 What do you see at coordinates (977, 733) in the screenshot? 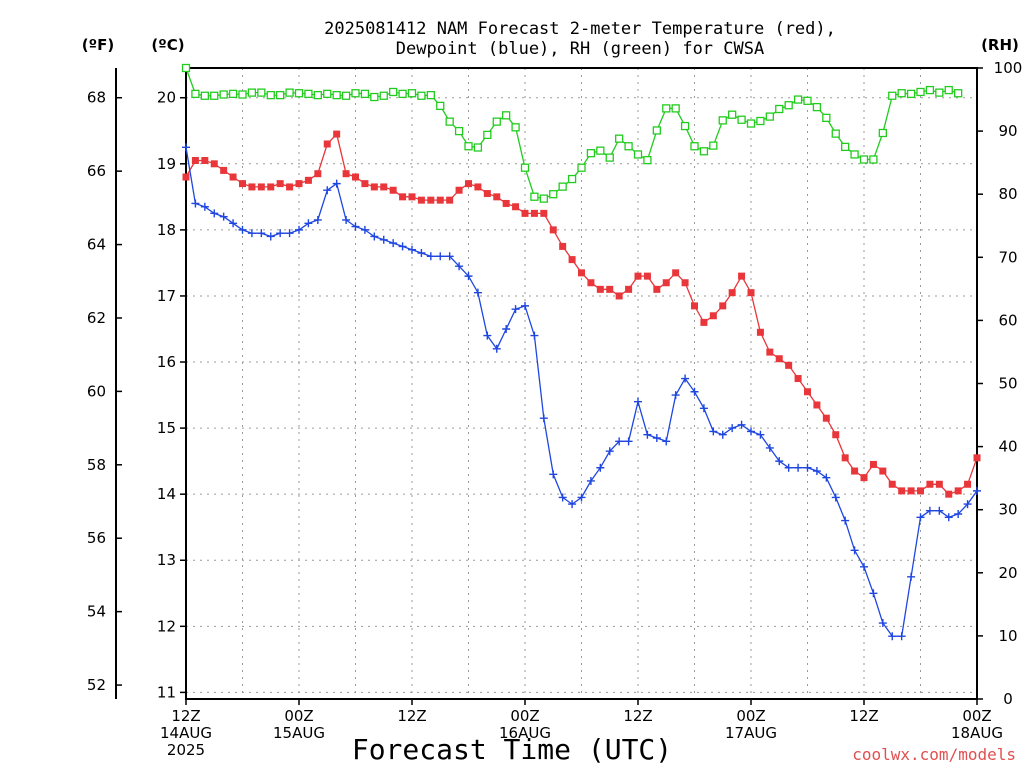
I see `x-tick-label: 18AUG` at bounding box center [977, 733].